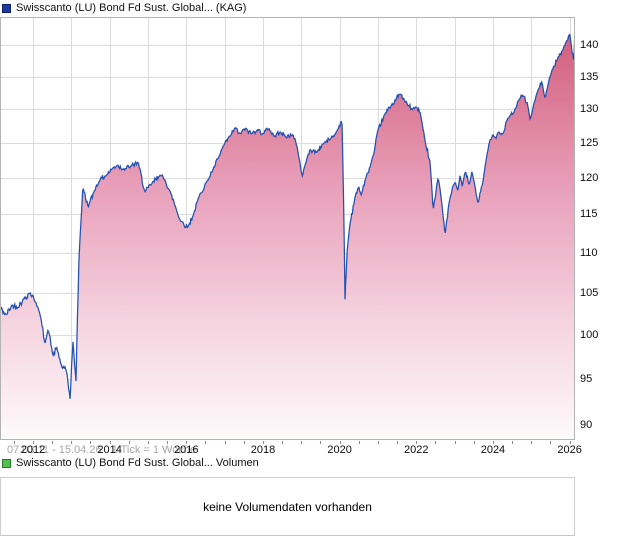 Image resolution: width=620 pixels, height=546 pixels. I want to click on tick-unit-text: 1 Tick = 1 Woche, so click(154, 450).